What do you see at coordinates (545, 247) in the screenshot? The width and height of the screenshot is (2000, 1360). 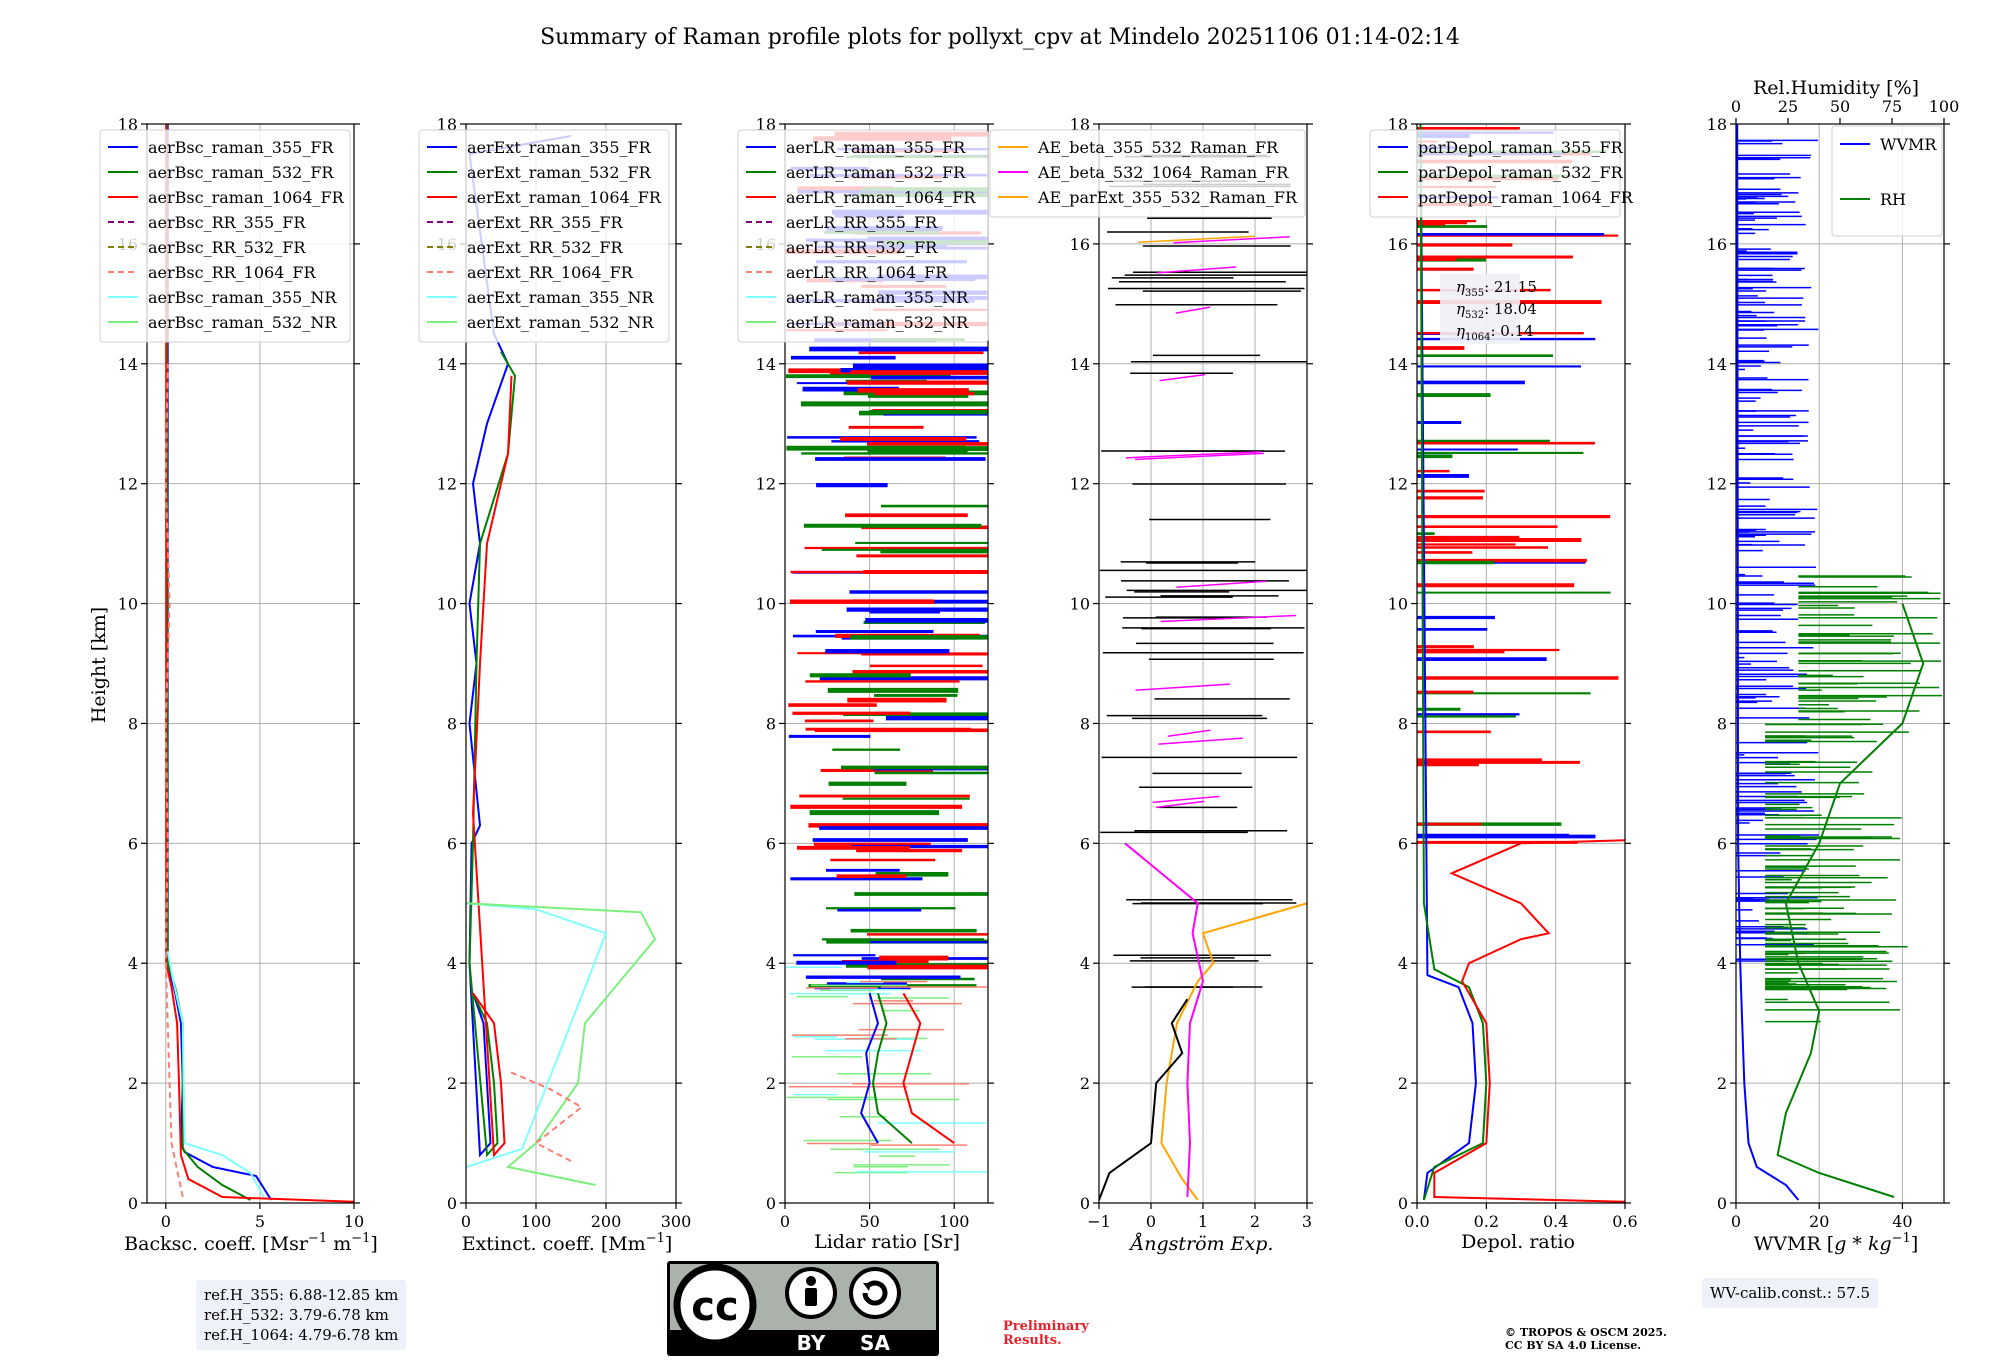 I see `legend-label: aerExt_RR_532_FR` at bounding box center [545, 247].